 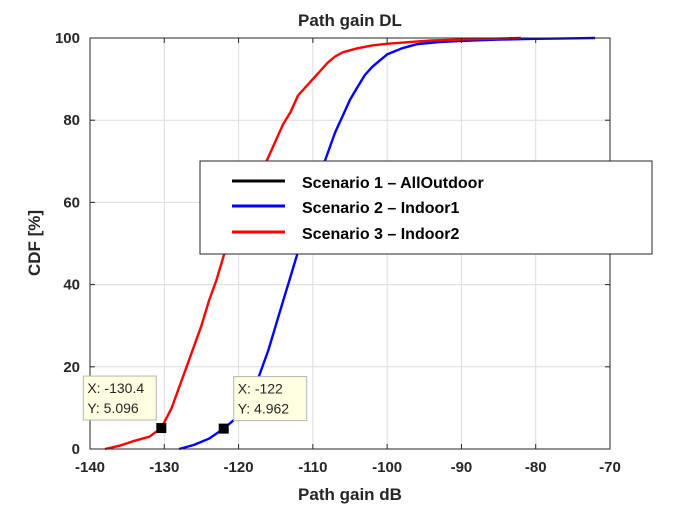 I want to click on y-tick-label: 60, so click(x=71, y=202).